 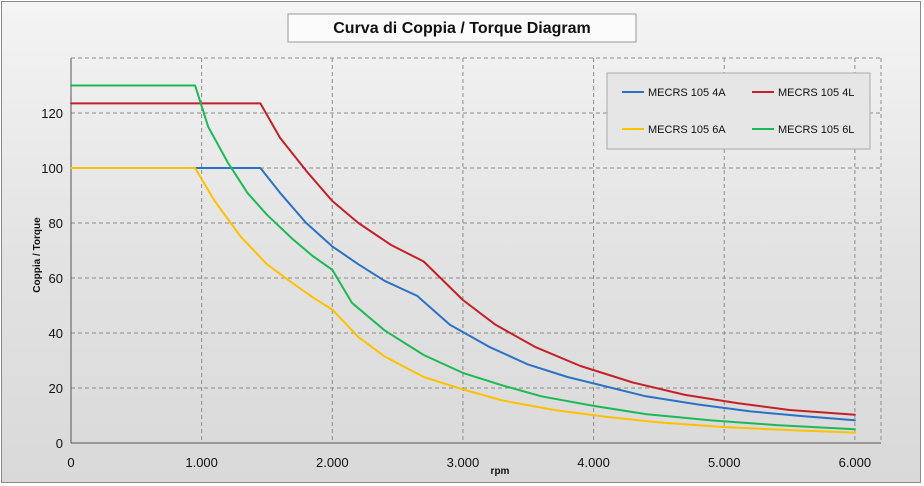 What do you see at coordinates (332, 462) in the screenshot?
I see `x-tick-label: 2.000` at bounding box center [332, 462].